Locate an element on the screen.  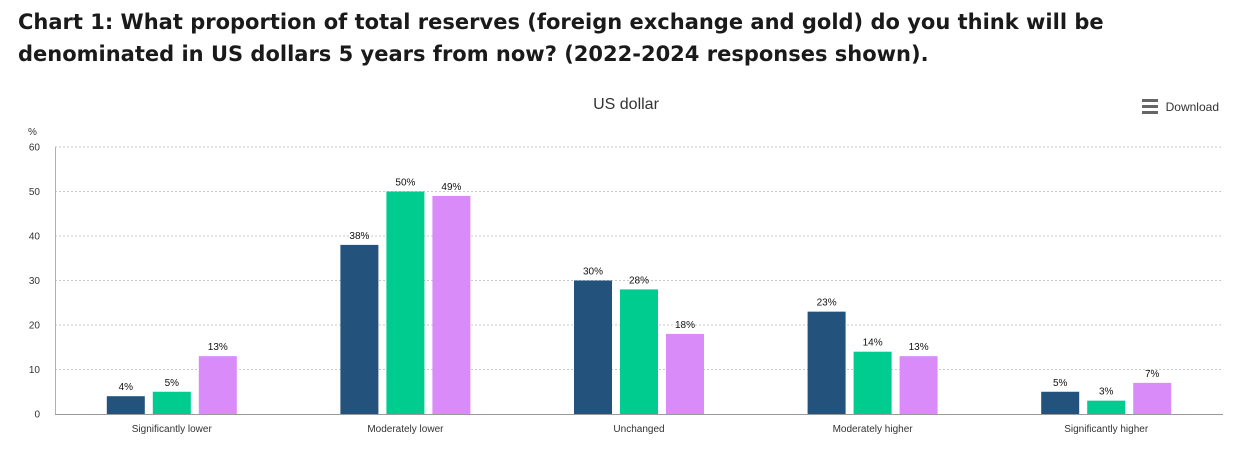
y-tick-label: 50 is located at coordinates (35, 192).